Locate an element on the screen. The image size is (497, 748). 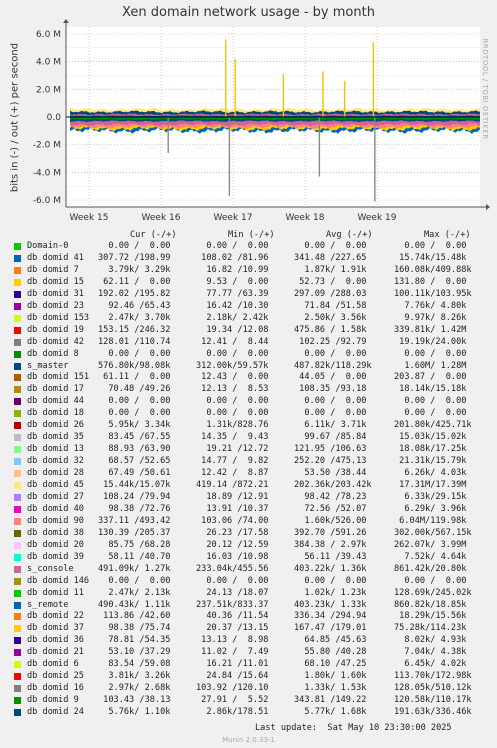
legend-cur: 62.11 / 0.00 is located at coordinates (134, 281).